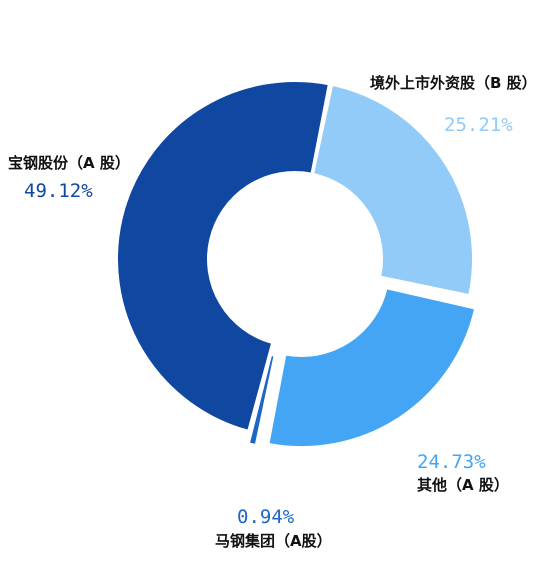  What do you see at coordinates (451, 462) in the screenshot?
I see `label-other-percent: 24.73%` at bounding box center [451, 462].